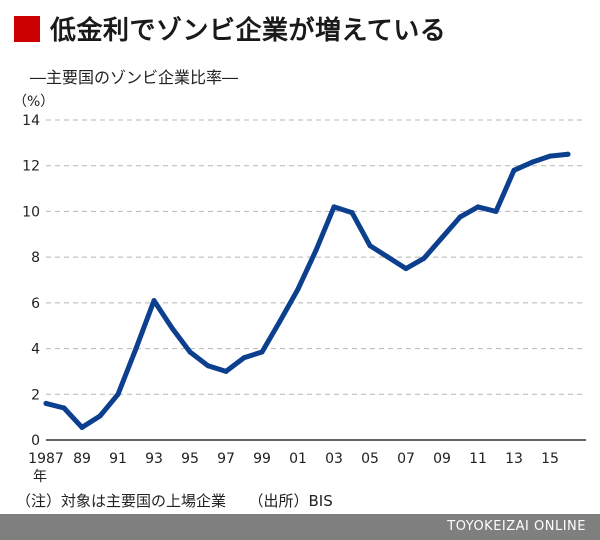 The height and width of the screenshot is (540, 600). I want to click on y-tick-label: 8, so click(35, 258).